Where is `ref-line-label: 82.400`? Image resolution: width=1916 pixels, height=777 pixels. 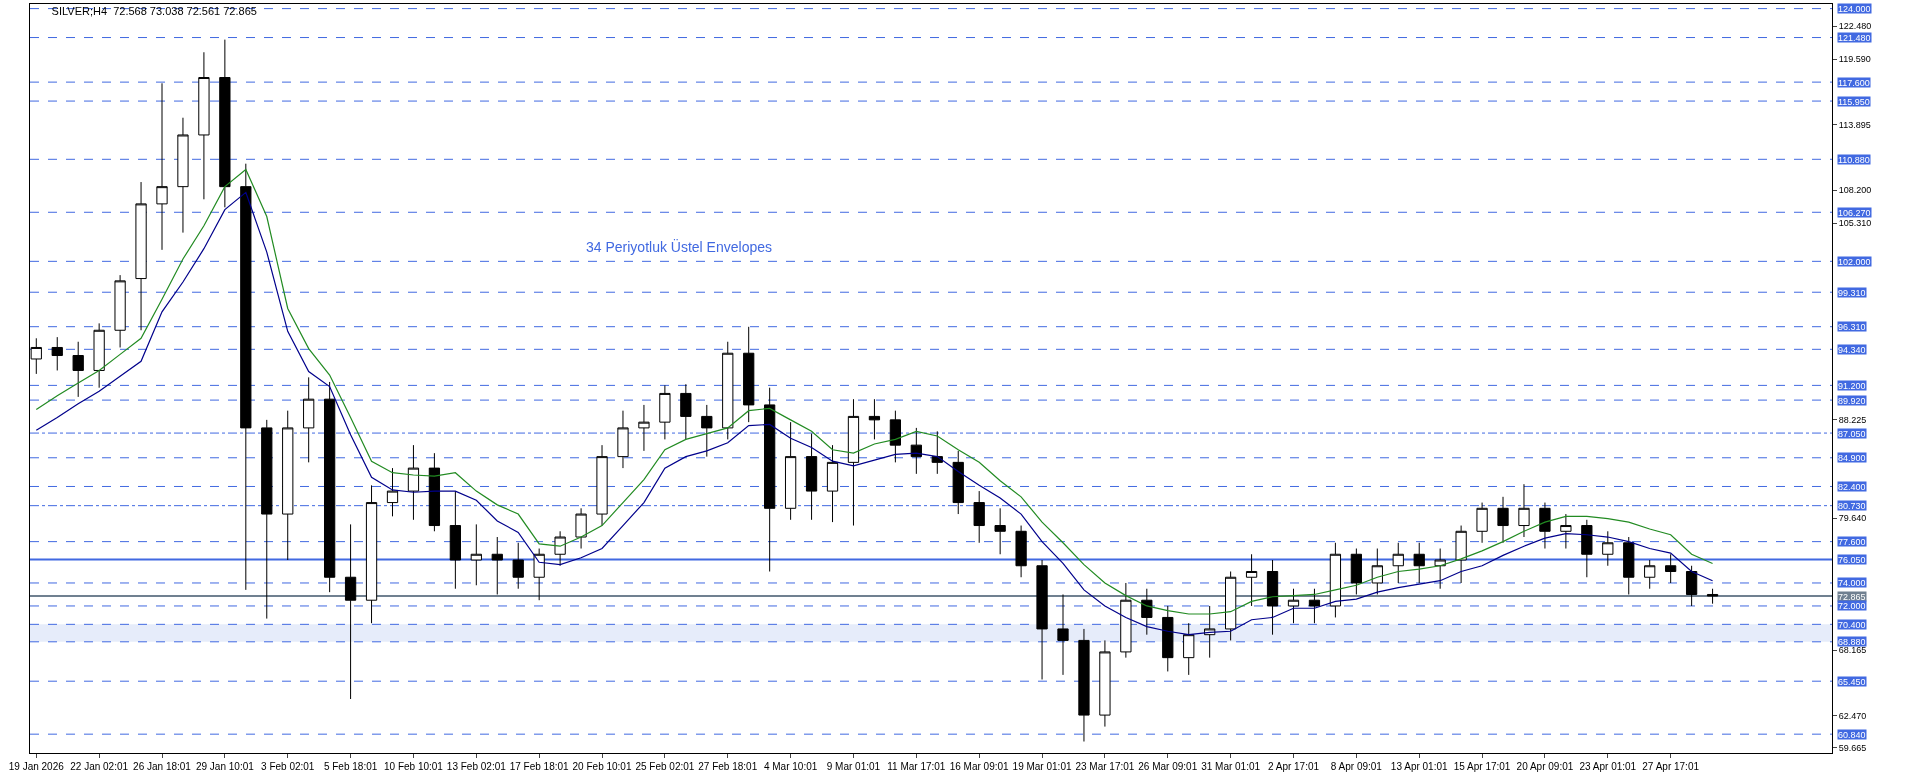
ref-line-label: 82.400 is located at coordinates (1852, 486).